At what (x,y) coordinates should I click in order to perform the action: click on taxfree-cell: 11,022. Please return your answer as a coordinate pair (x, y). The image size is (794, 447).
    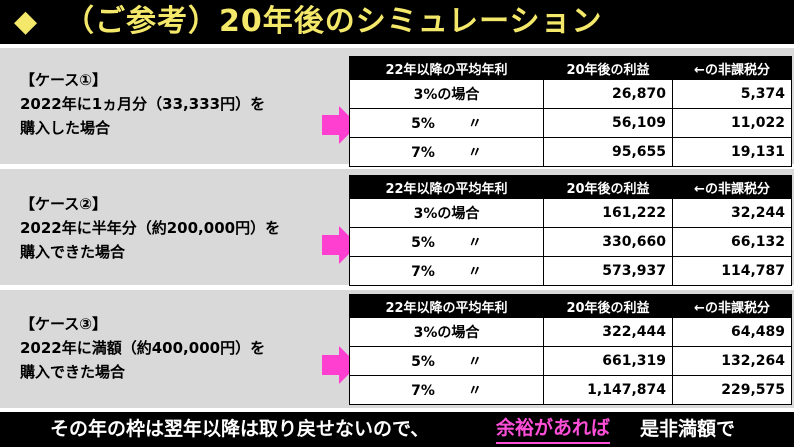
    Looking at the image, I should click on (732, 123).